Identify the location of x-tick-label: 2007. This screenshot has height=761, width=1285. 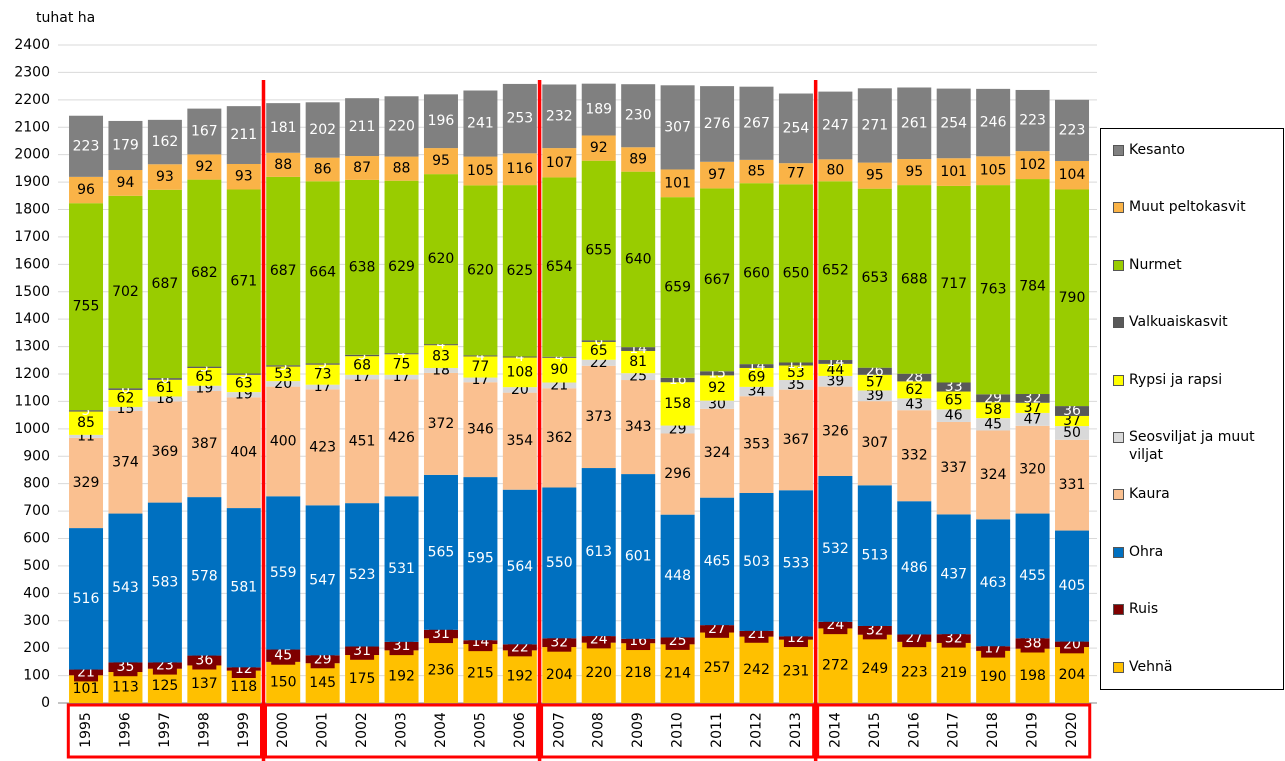
(559, 730).